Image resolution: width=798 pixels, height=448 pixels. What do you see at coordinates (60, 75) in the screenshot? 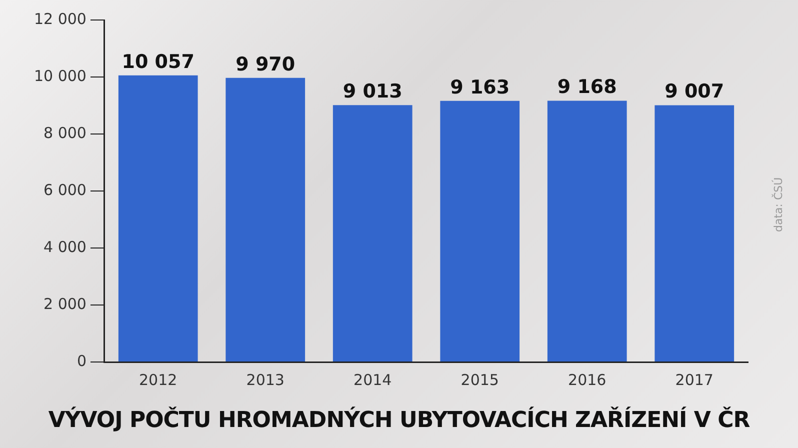
I see `y-tick-label: 10 000` at bounding box center [60, 75].